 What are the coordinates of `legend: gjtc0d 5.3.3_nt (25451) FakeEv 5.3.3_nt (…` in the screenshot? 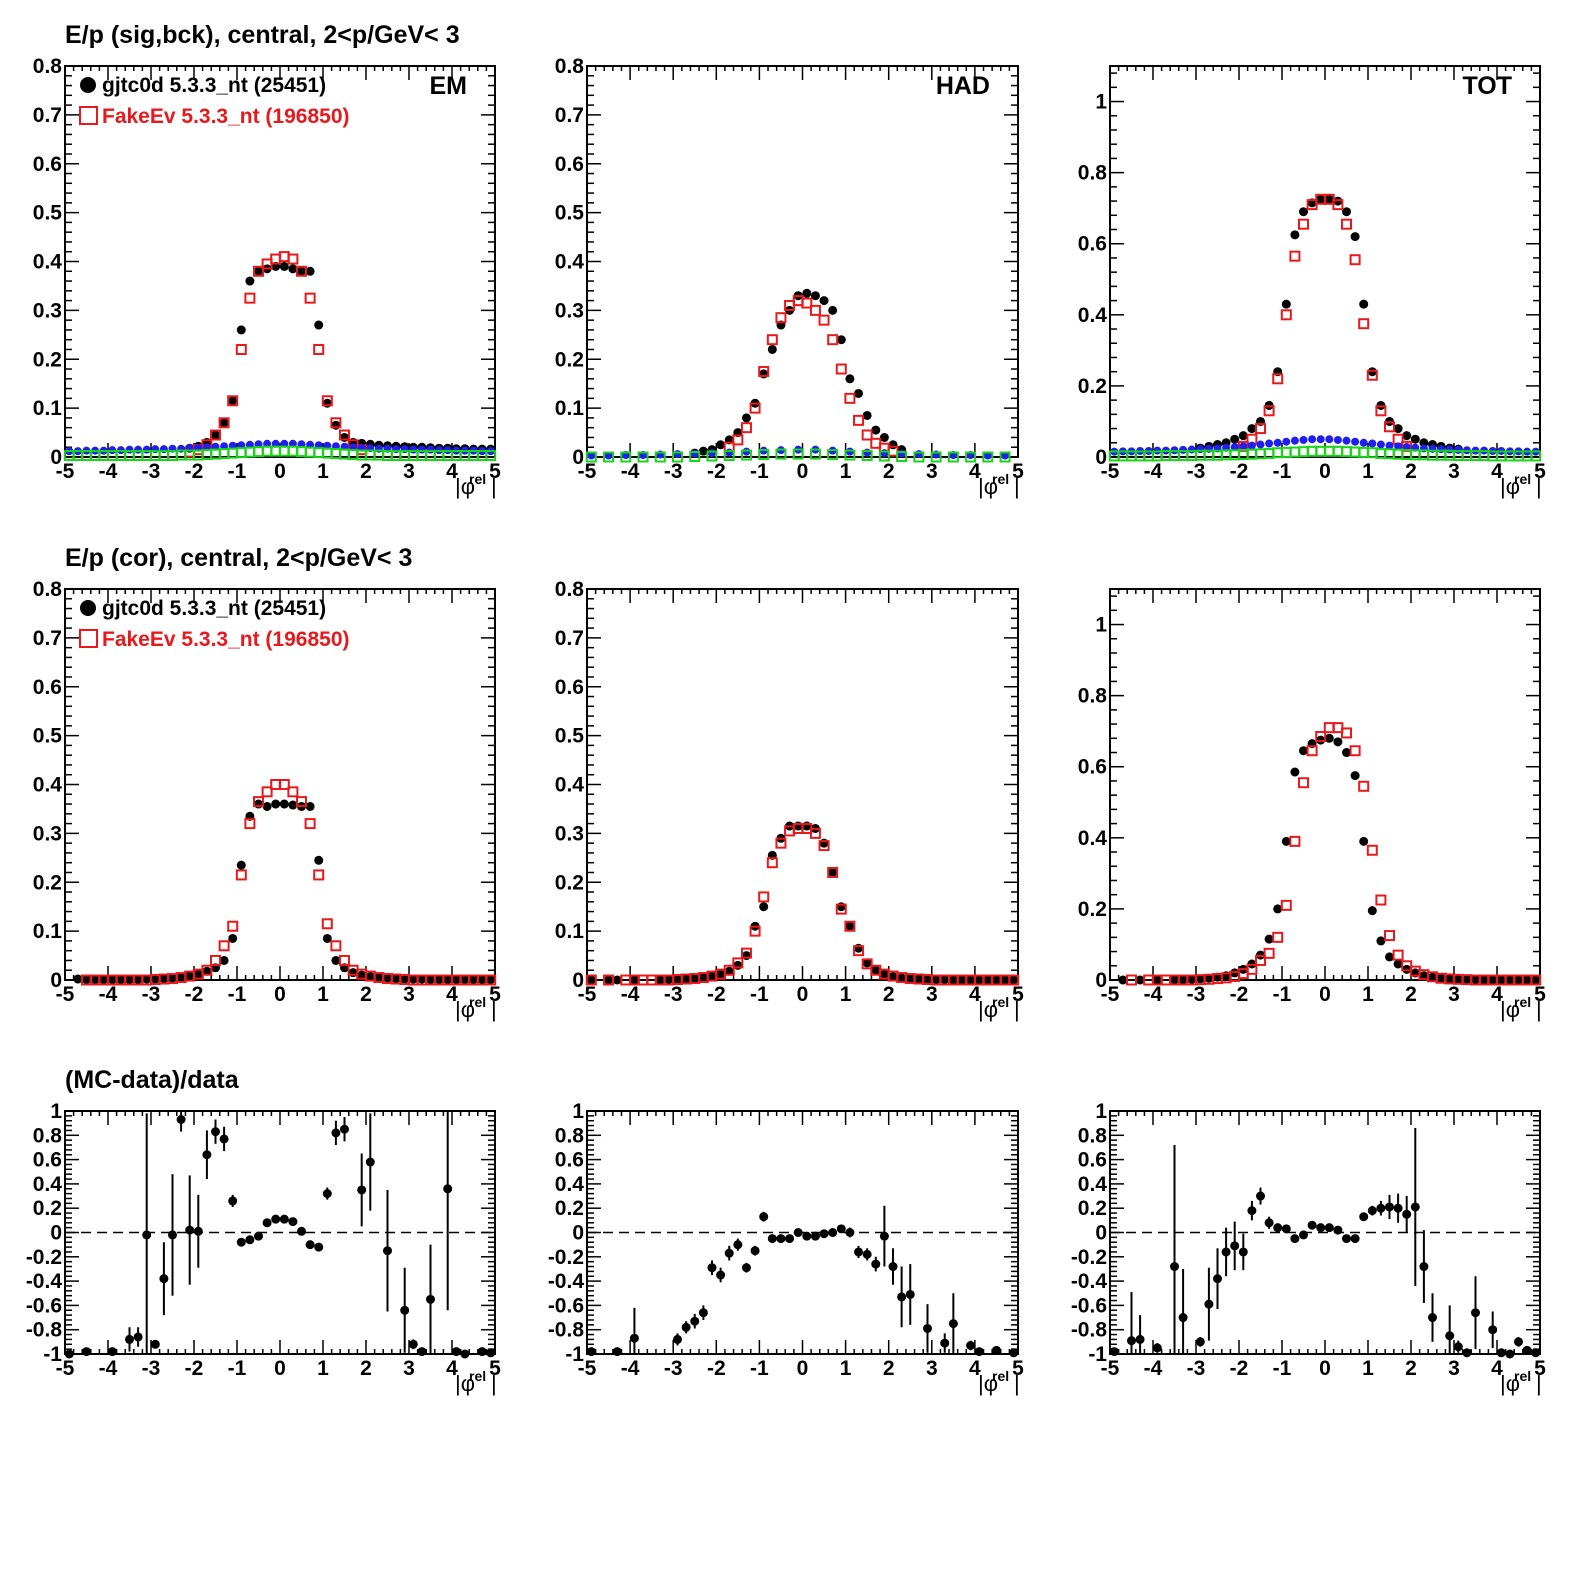 It's located at (214, 624).